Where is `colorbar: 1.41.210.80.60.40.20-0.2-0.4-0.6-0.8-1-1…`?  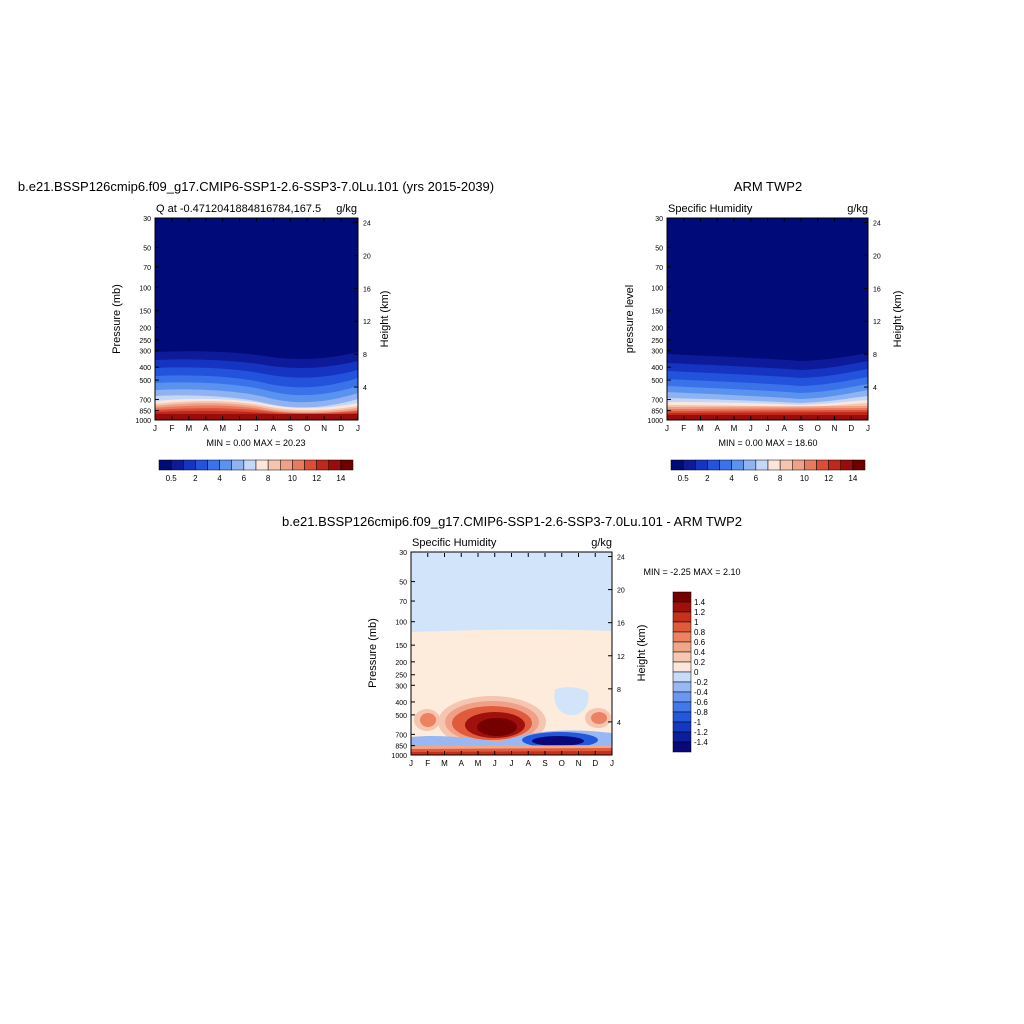
colorbar: 1.41.210.80.60.40.20-0.2-0.4-0.6-0.8-1-1… is located at coordinates (690, 672).